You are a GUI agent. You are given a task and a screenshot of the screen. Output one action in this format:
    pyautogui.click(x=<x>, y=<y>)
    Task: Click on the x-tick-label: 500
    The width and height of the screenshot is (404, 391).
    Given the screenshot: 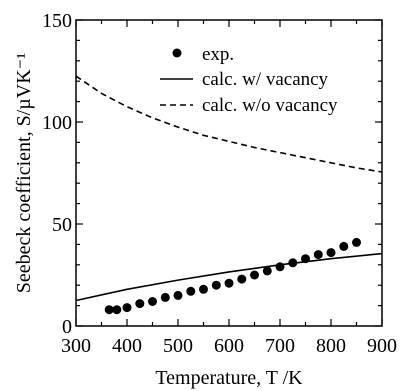 What is the action you would take?
    pyautogui.click(x=178, y=346)
    